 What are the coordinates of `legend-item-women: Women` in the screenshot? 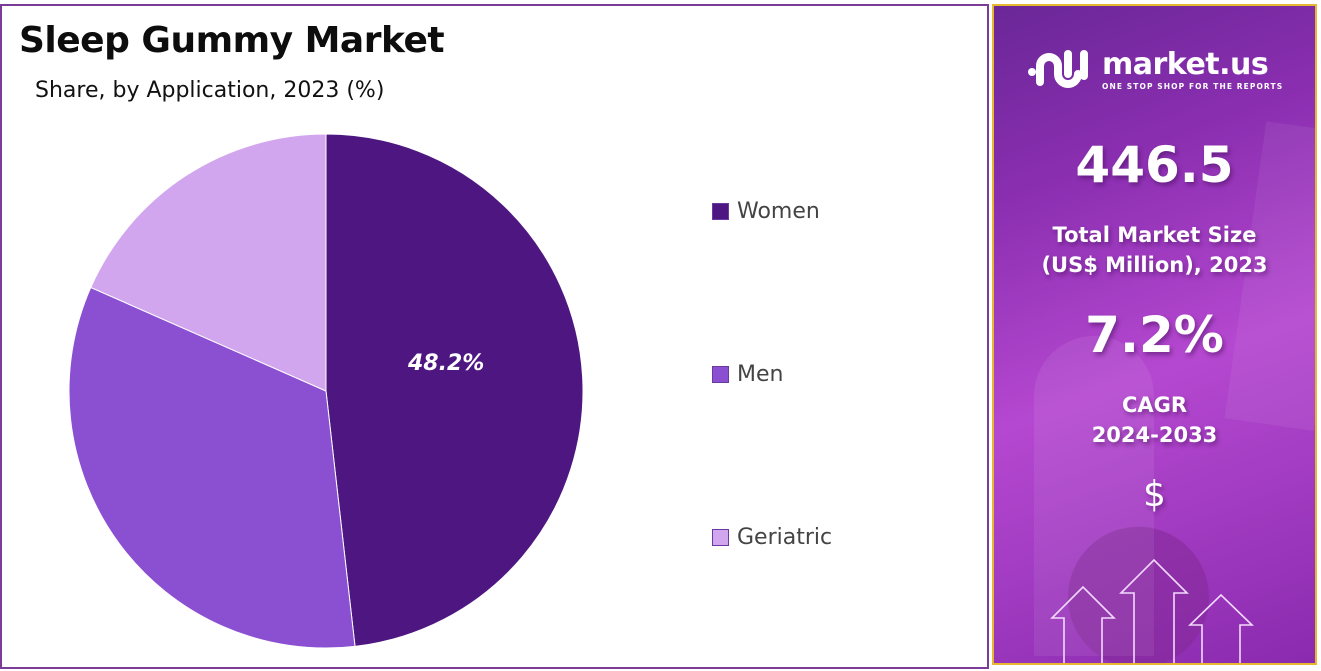 It's located at (766, 211).